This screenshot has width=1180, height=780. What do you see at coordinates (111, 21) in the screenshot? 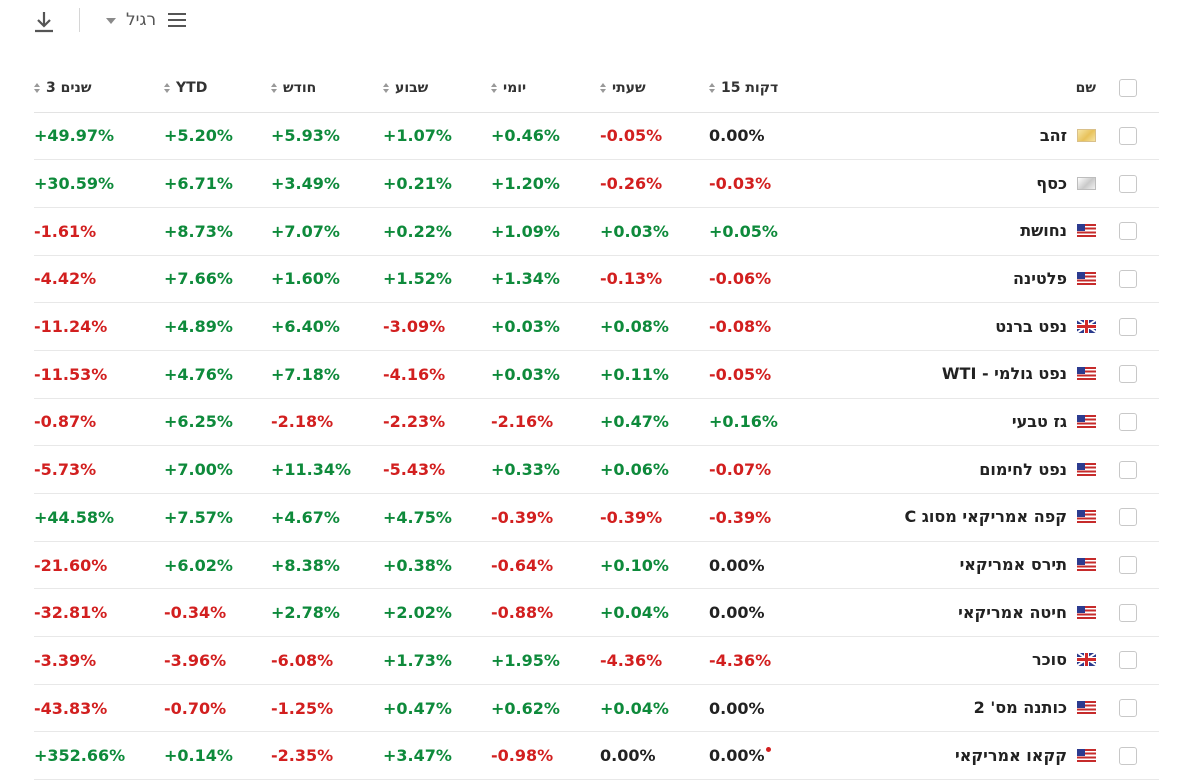
I see `chevron-down-icon` at bounding box center [111, 21].